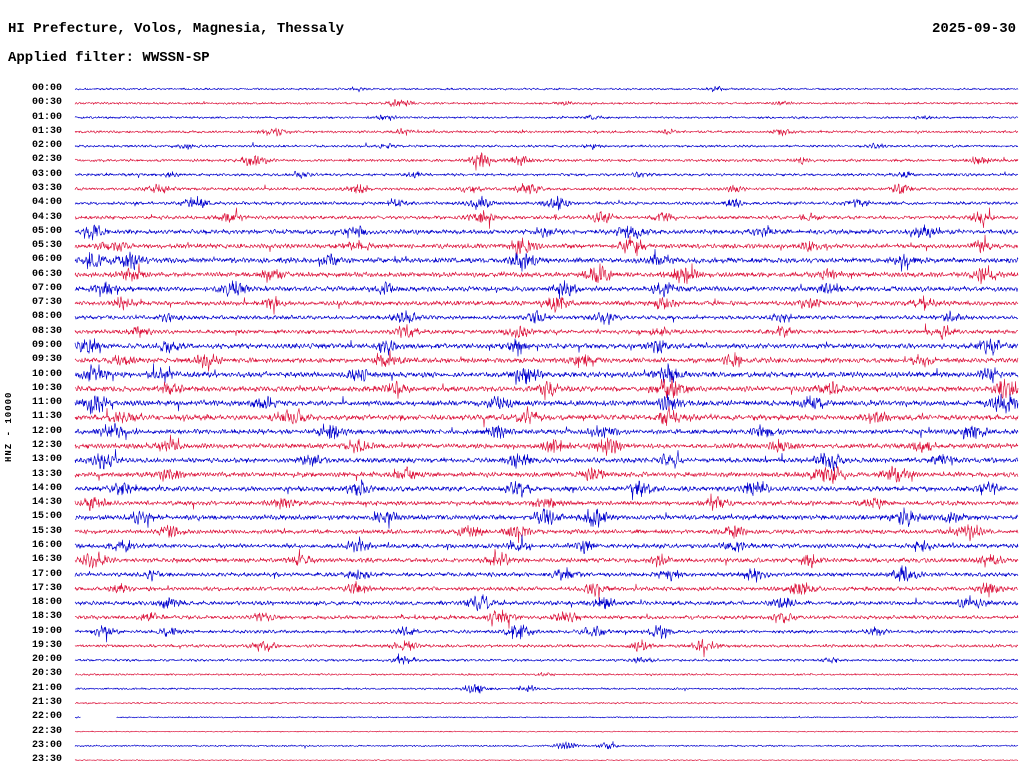 This screenshot has height=780, width=1024. Describe the element at coordinates (46, 545) in the screenshot. I see `time-label: 16:00` at that location.